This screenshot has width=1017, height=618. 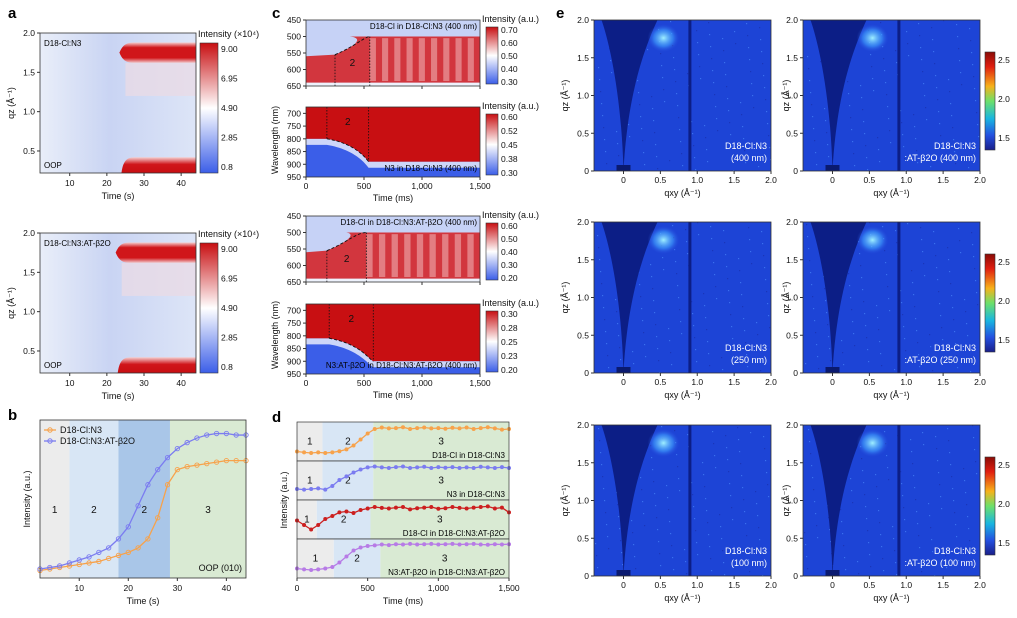 What do you see at coordinates (439, 588) in the screenshot?
I see `x-tick-label: 1,000` at bounding box center [439, 588].